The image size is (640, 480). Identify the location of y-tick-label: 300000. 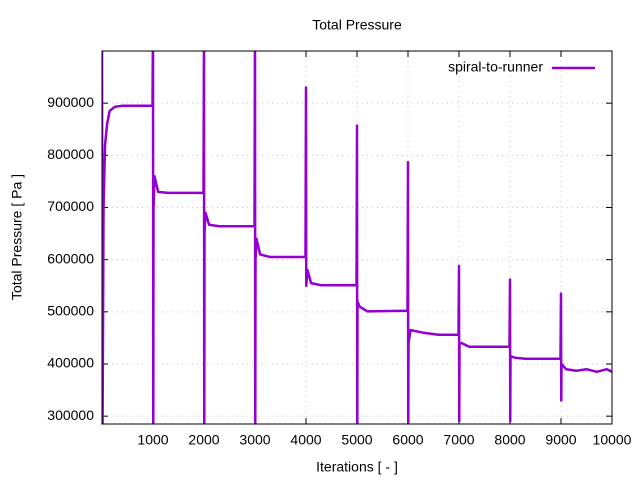
(70, 415).